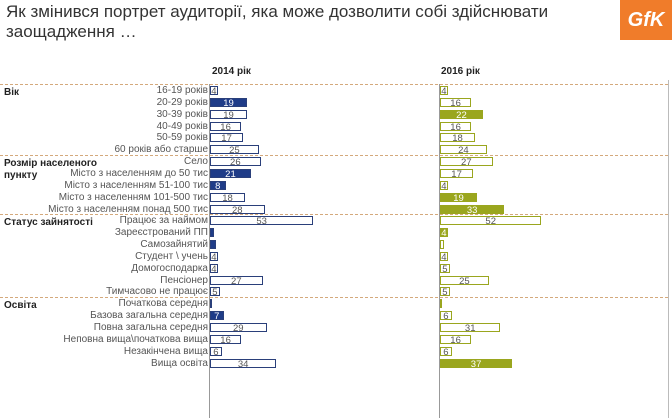  What do you see at coordinates (243, 363) in the screenshot?
I see `bar-2014: 34` at bounding box center [243, 363].